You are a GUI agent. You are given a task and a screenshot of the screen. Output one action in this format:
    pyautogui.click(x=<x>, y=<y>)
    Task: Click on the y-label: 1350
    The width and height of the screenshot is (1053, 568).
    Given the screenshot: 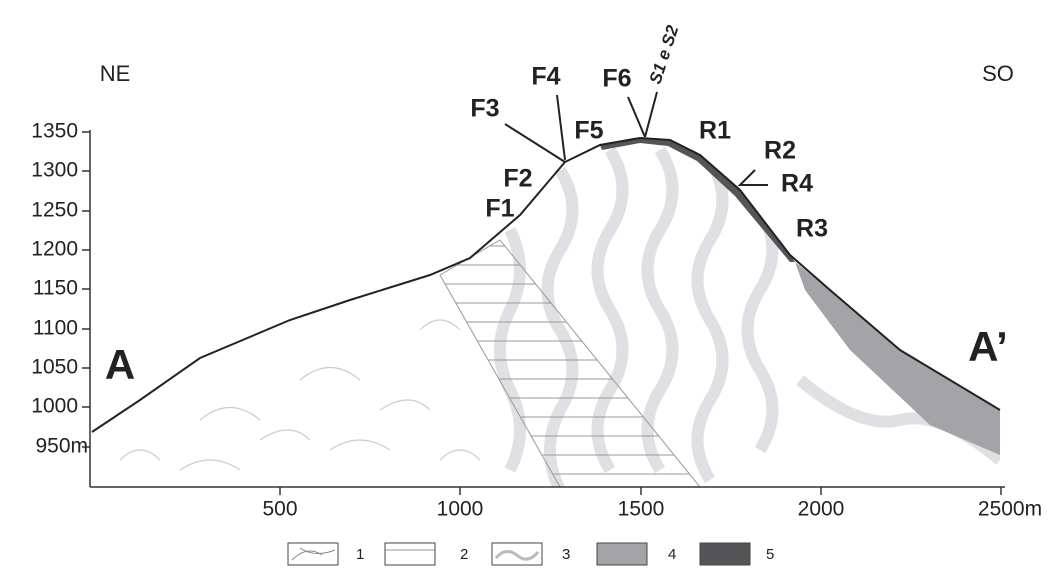 What is the action you would take?
    pyautogui.click(x=54, y=131)
    